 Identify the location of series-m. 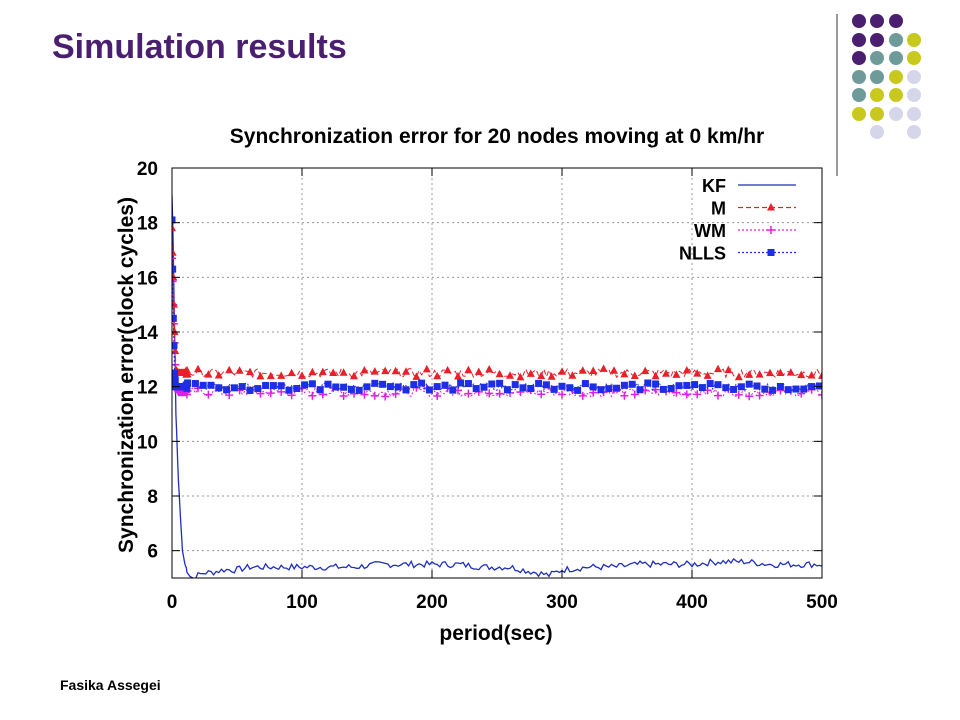
(497, 302).